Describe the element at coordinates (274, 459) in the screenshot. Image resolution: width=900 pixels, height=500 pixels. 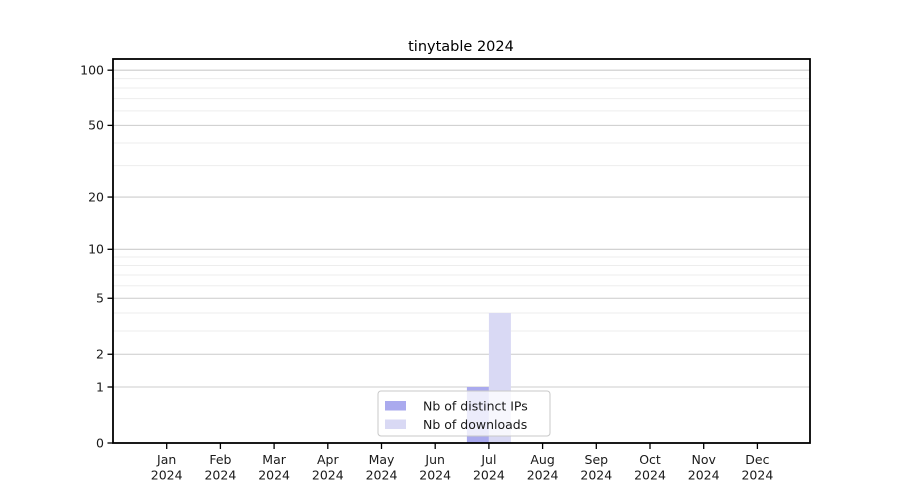
I see `x-tick-label-month: Mar` at that location.